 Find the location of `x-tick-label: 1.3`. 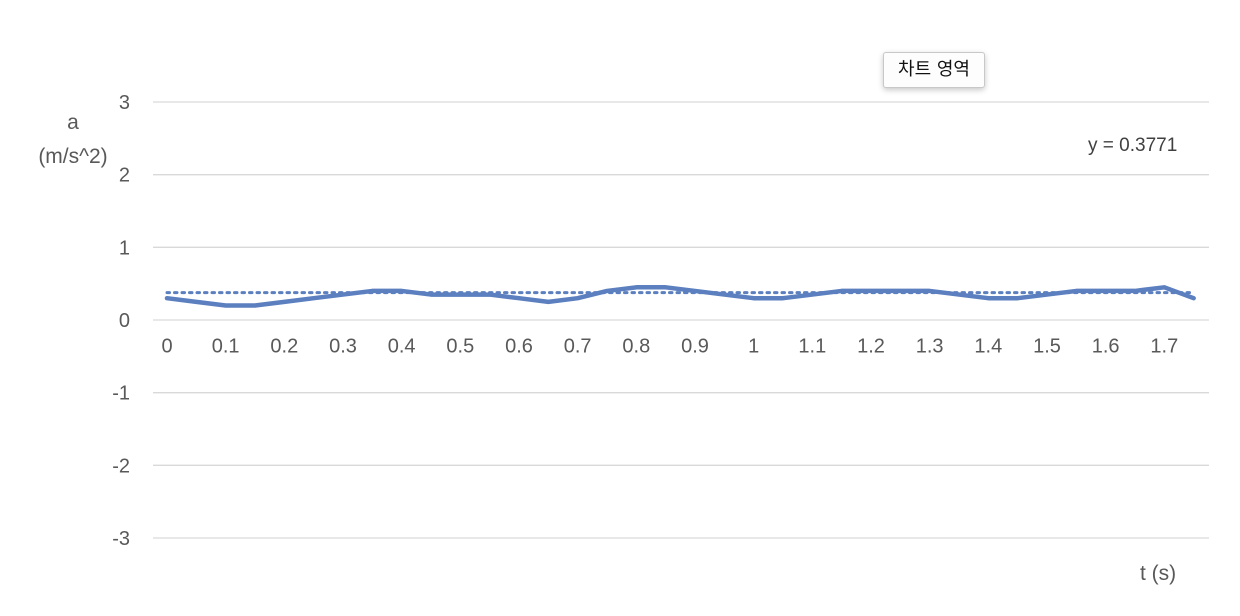

x-tick-label: 1.3 is located at coordinates (930, 347).